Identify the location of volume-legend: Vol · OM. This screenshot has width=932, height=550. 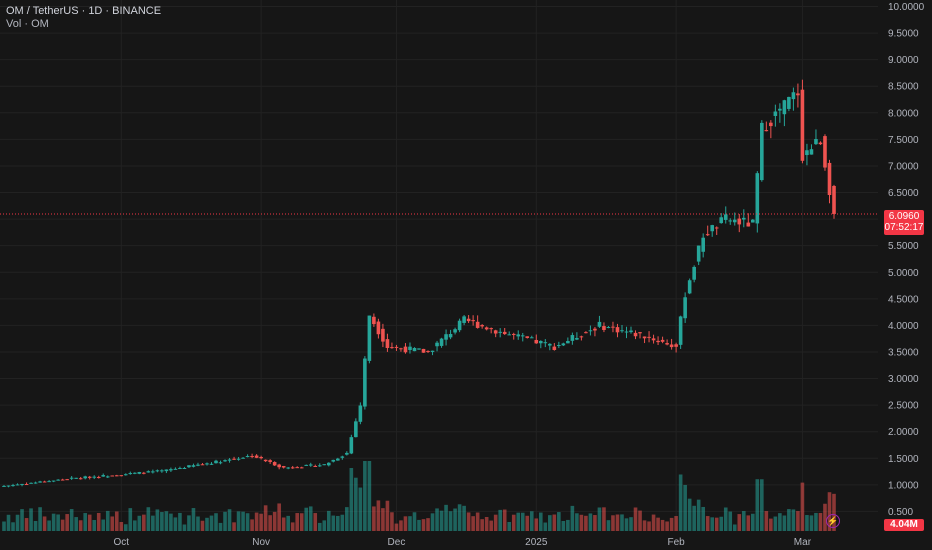
(27, 24).